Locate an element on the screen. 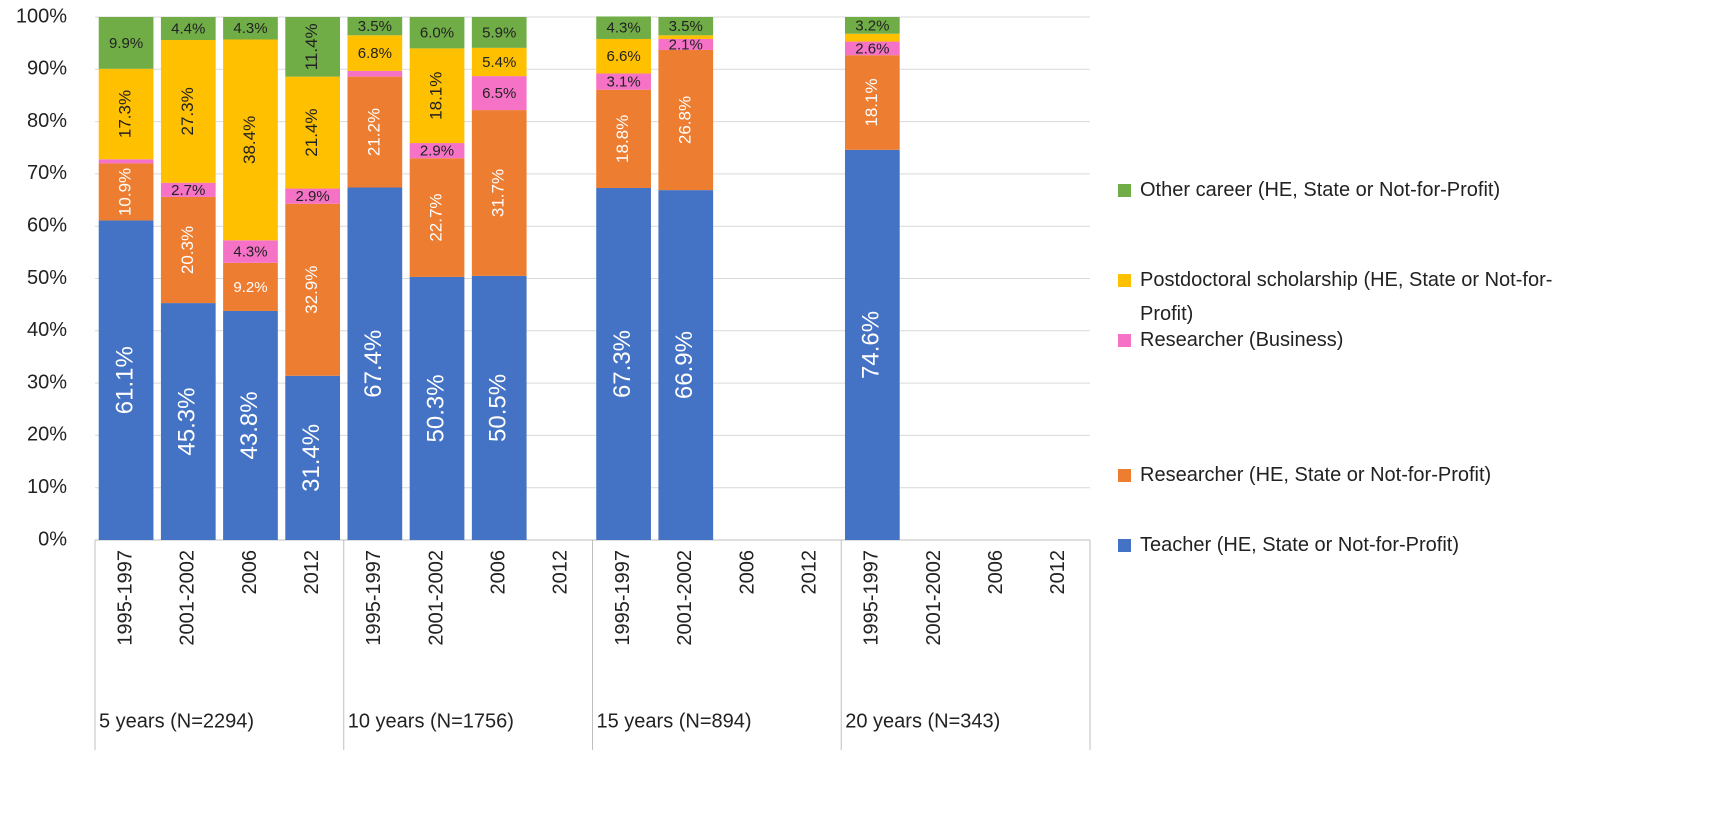 The height and width of the screenshot is (814, 1713). y-tick-label: 50% is located at coordinates (47, 278).